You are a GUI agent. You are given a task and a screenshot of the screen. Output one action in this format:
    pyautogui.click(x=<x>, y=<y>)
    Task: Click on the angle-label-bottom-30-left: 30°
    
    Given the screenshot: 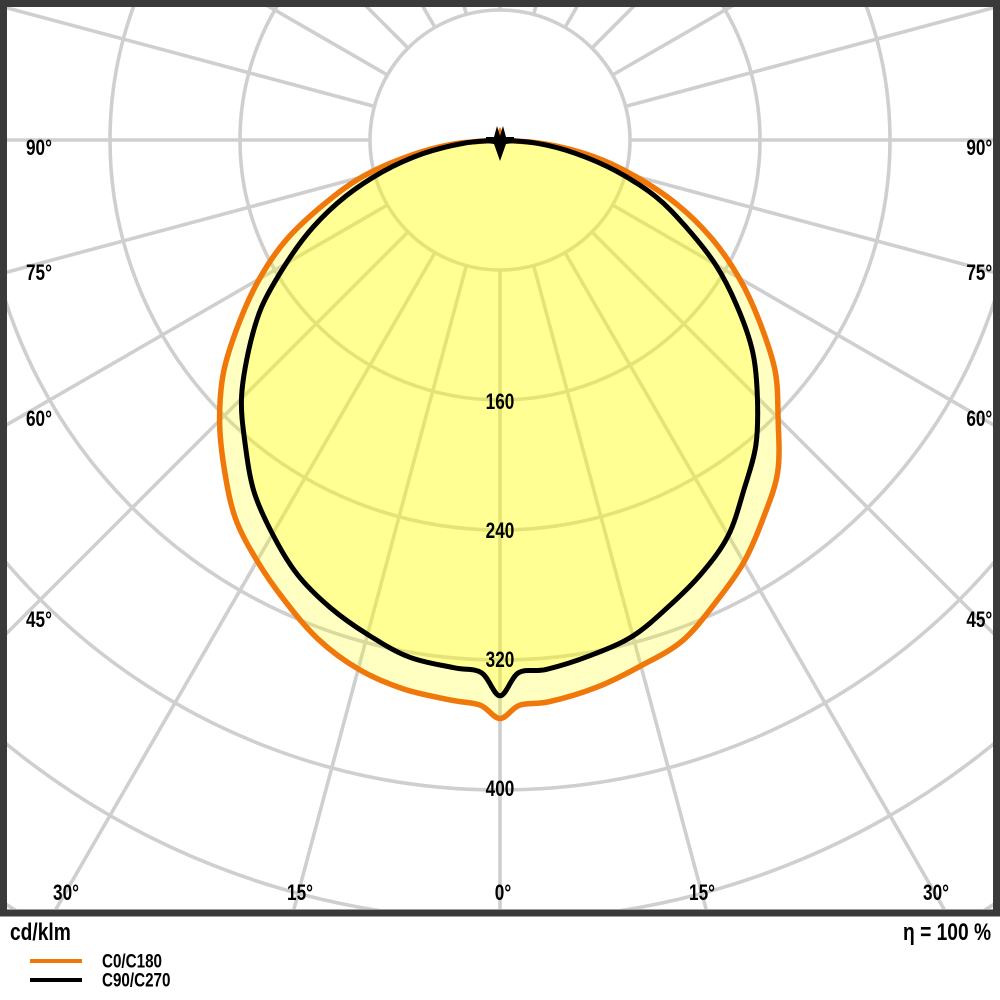 What is the action you would take?
    pyautogui.click(x=66, y=892)
    